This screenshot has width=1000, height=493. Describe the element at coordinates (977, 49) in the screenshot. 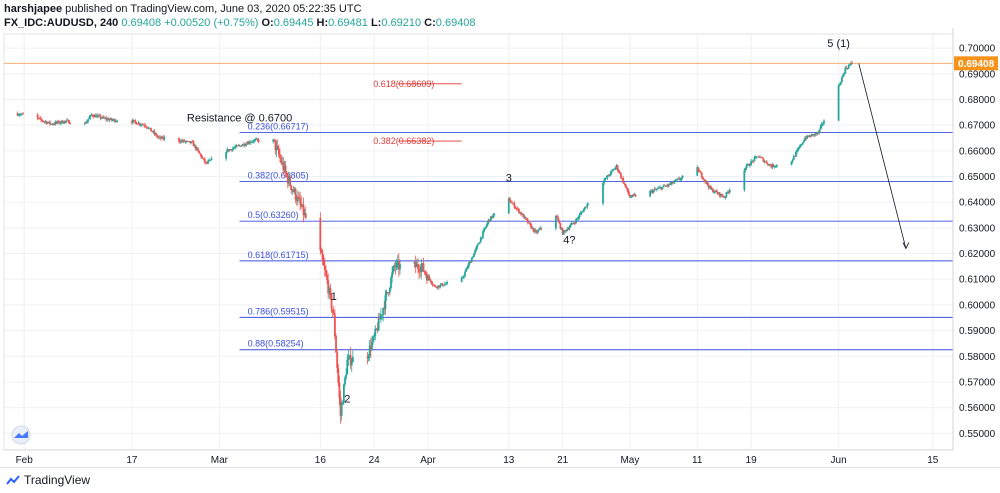

I see `price-tick-label: 0.70000` at that location.